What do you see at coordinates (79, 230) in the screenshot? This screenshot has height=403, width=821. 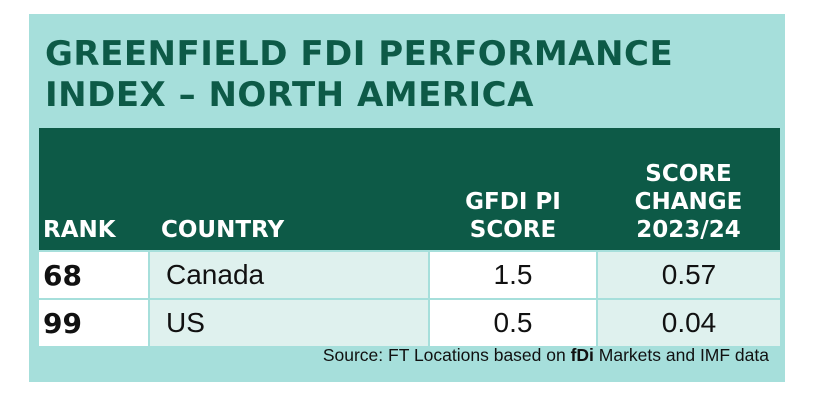 I see `header-rank-label: RANK` at bounding box center [79, 230].